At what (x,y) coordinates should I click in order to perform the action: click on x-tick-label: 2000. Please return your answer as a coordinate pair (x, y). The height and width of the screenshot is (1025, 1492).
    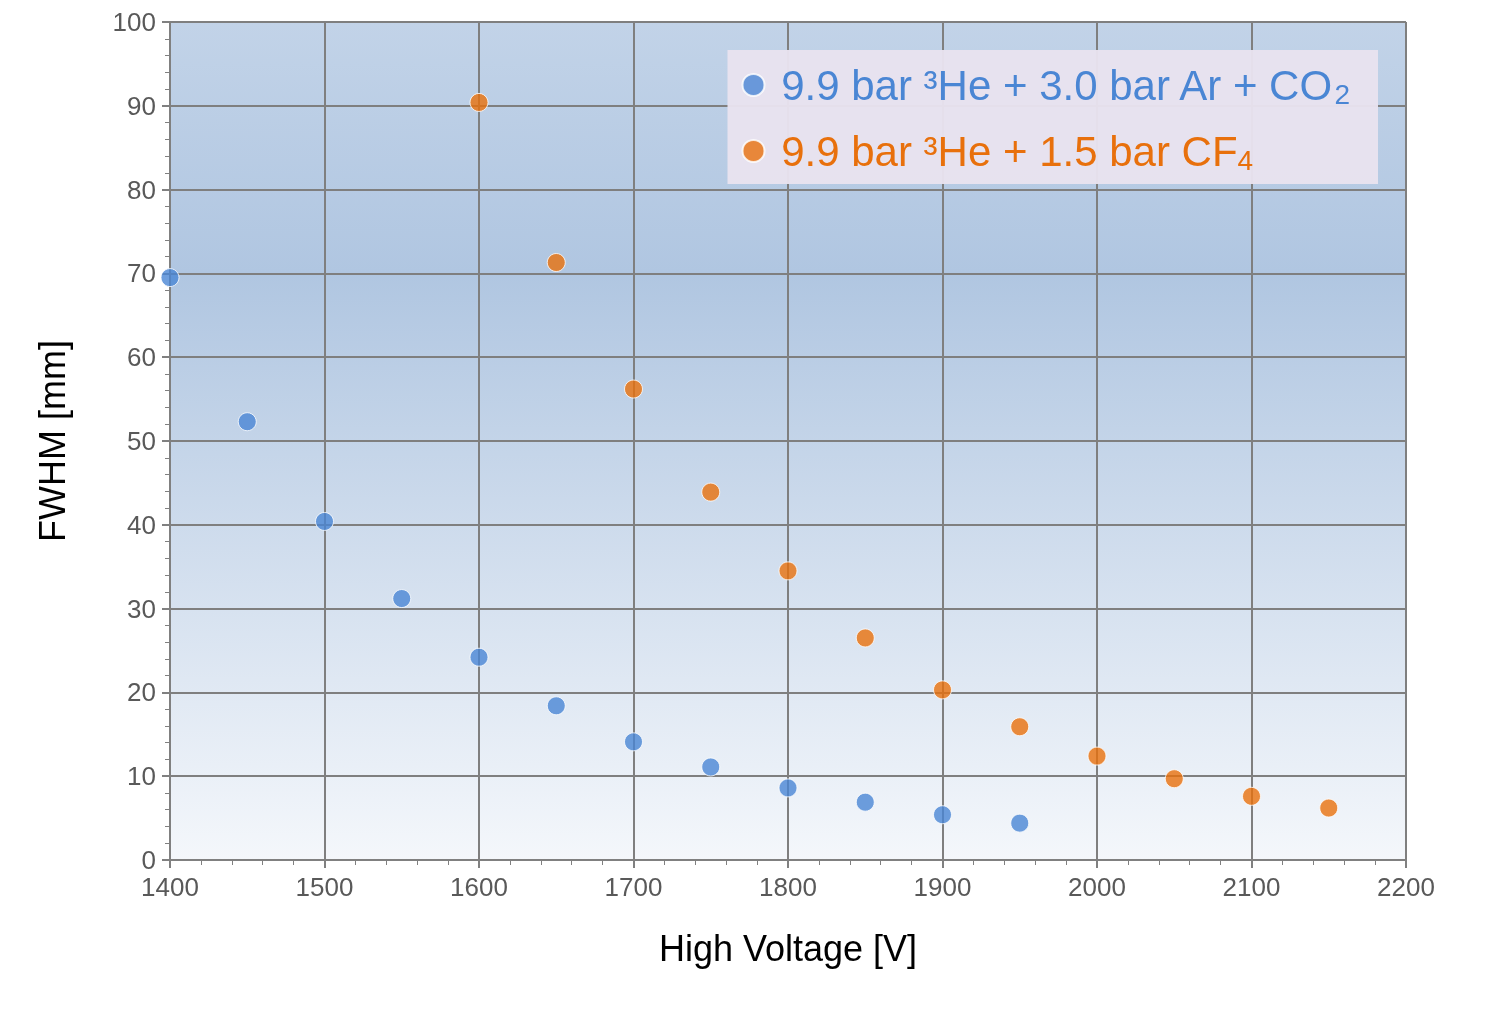
    Looking at the image, I should click on (1097, 887).